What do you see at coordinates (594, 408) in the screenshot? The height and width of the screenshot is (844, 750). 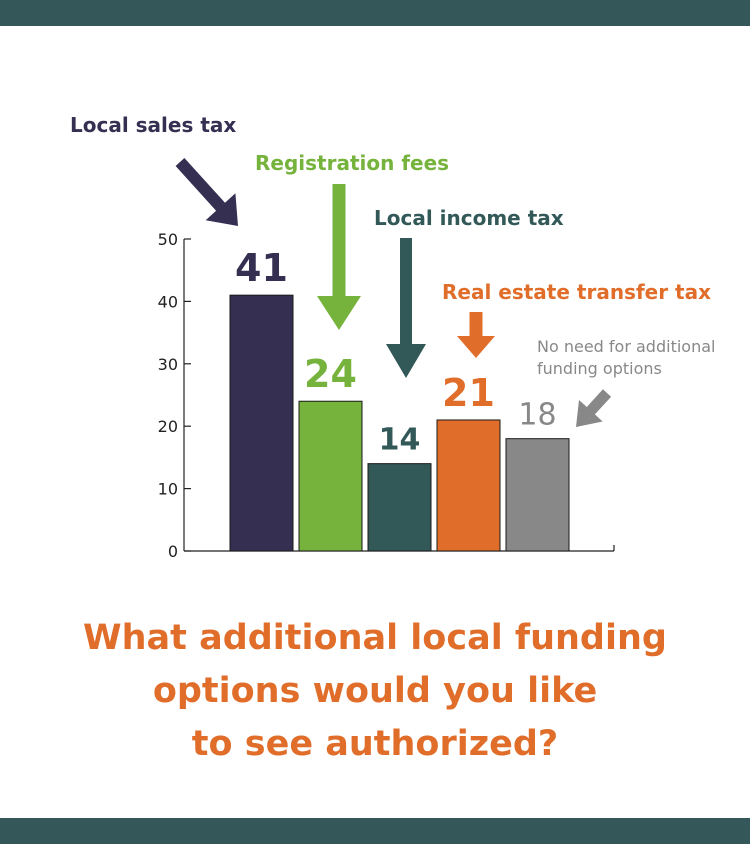 I see `arrow-down-left-icon` at bounding box center [594, 408].